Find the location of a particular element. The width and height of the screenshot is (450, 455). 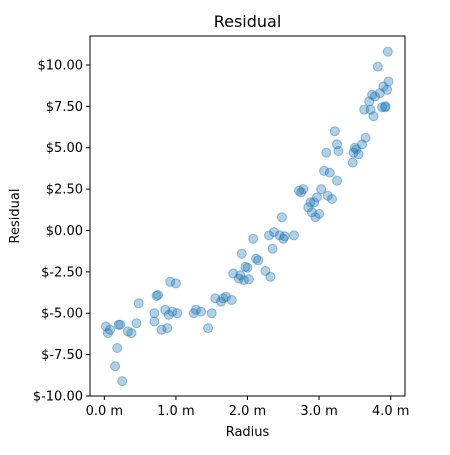

y-axis-label: Residual is located at coordinates (15, 216).